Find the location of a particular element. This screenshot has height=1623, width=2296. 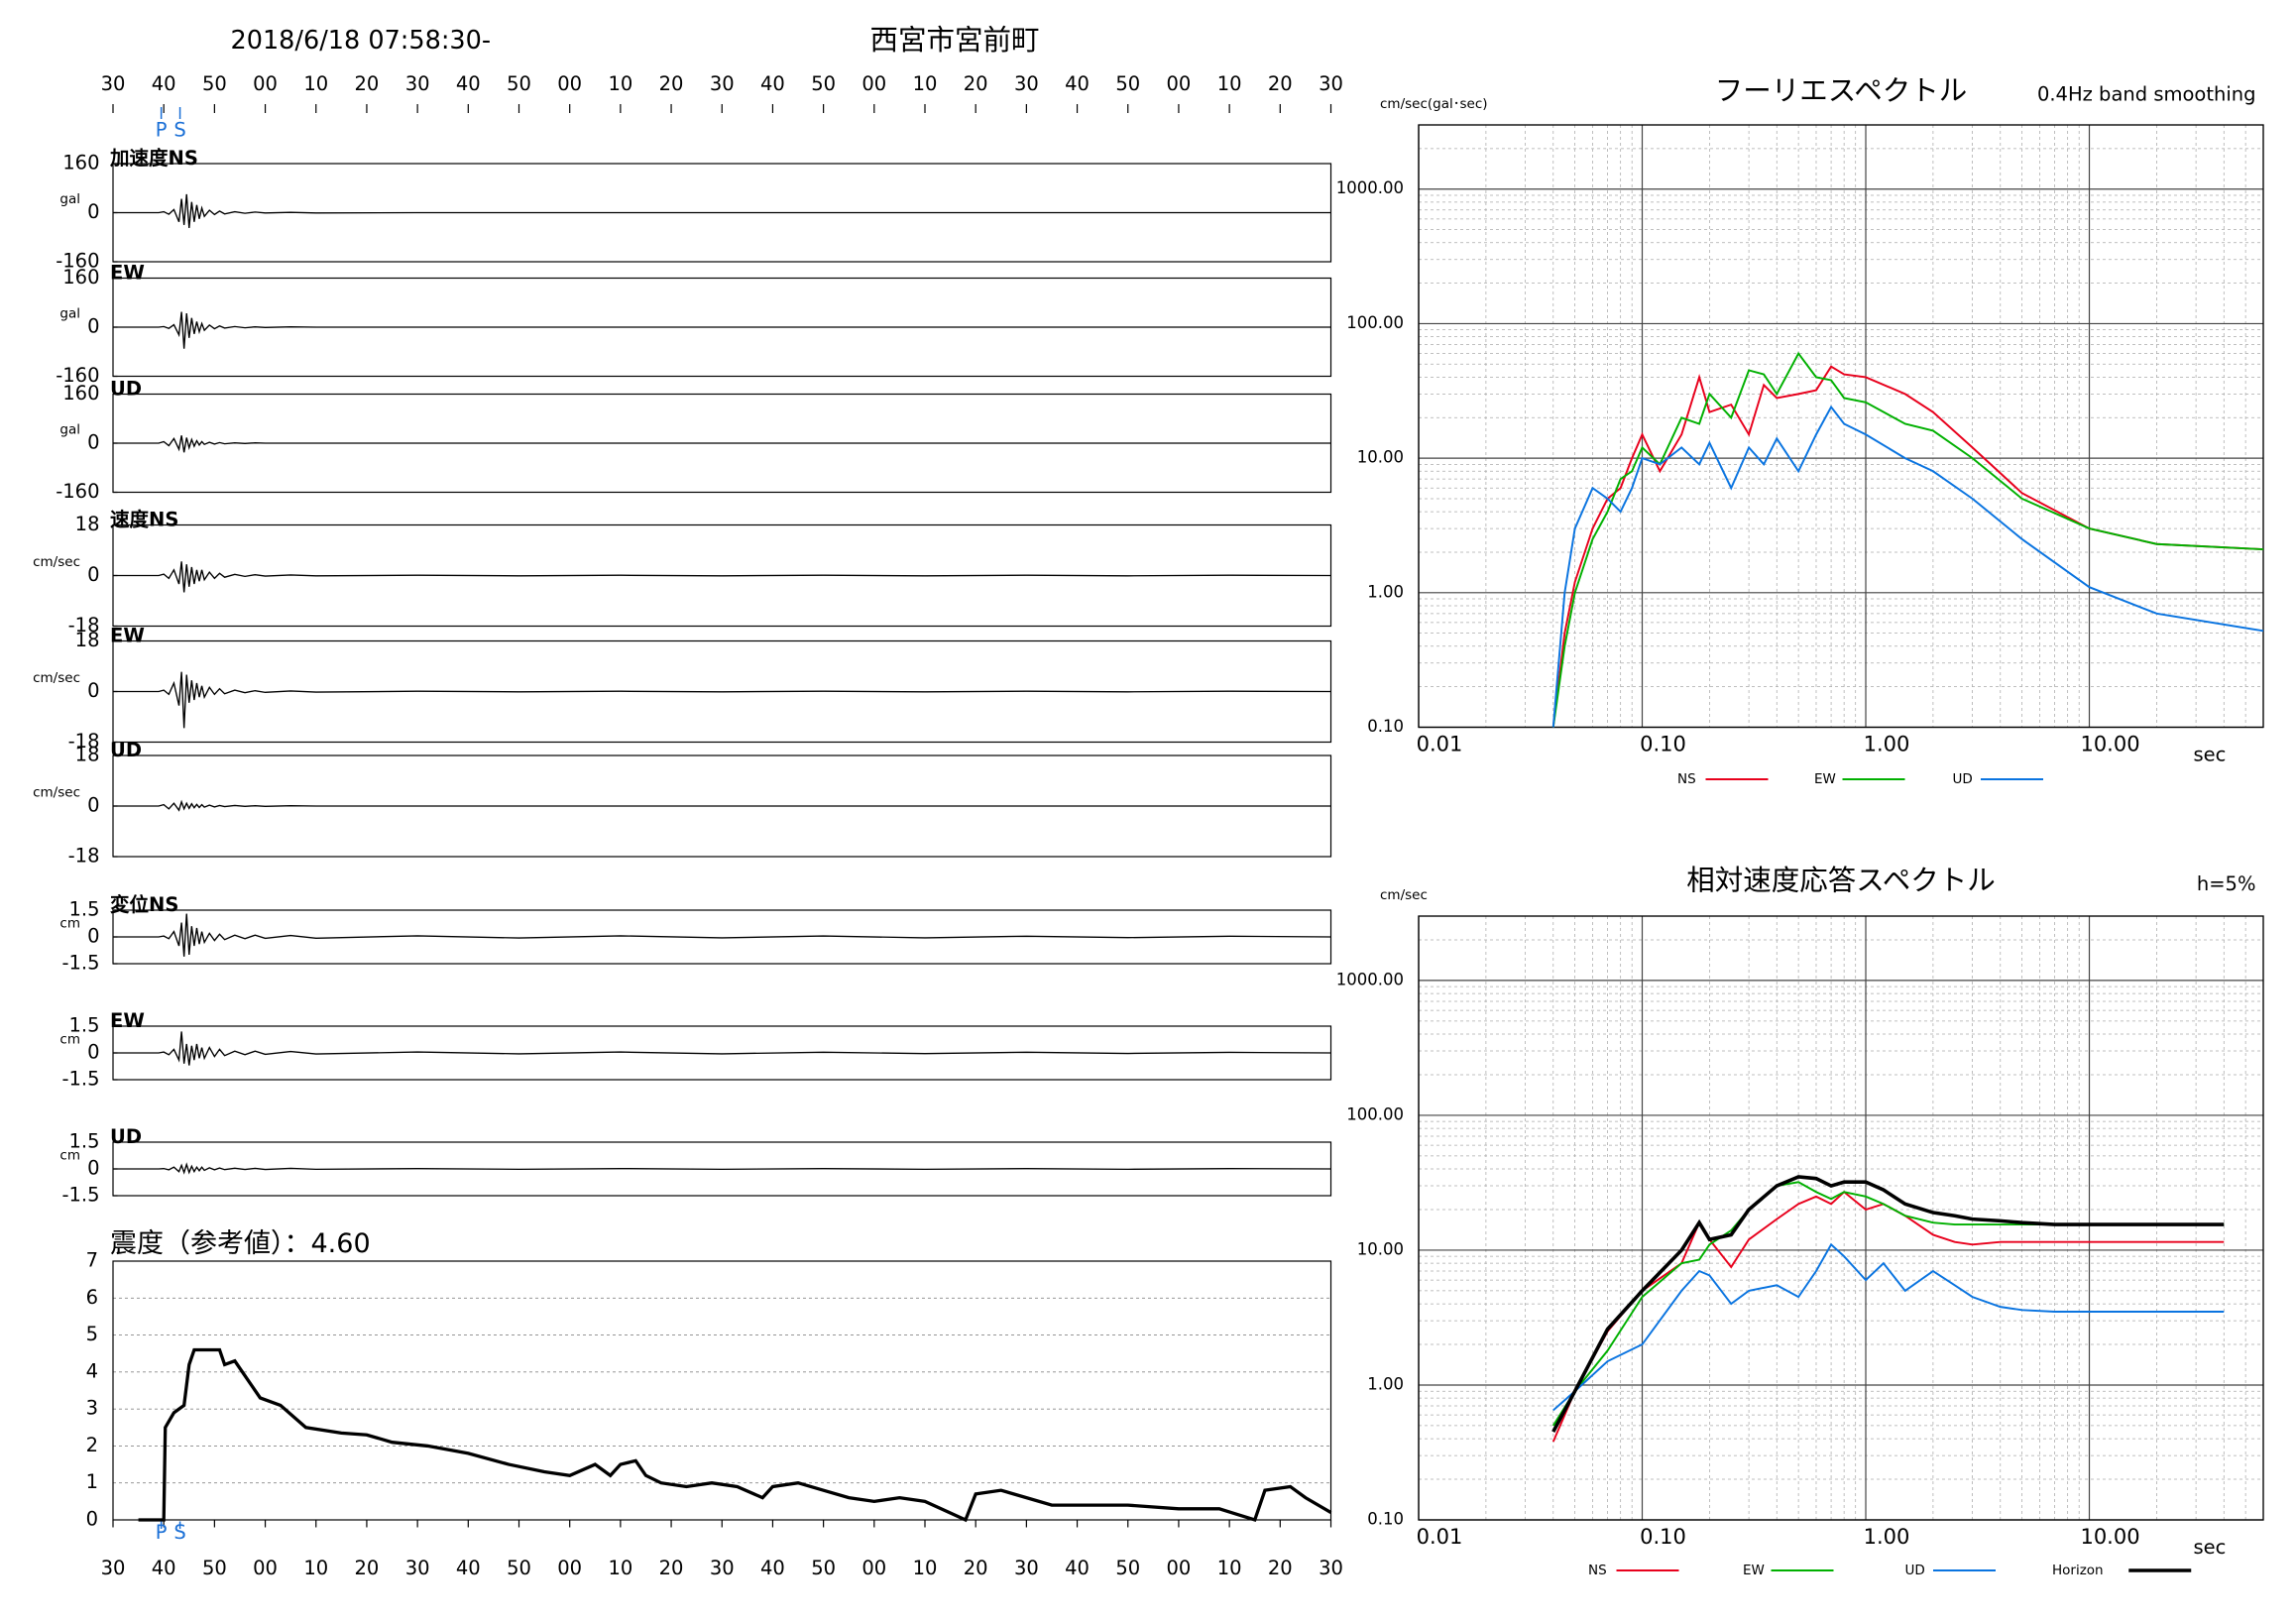

plot-frame is located at coordinates (1841, 1218).